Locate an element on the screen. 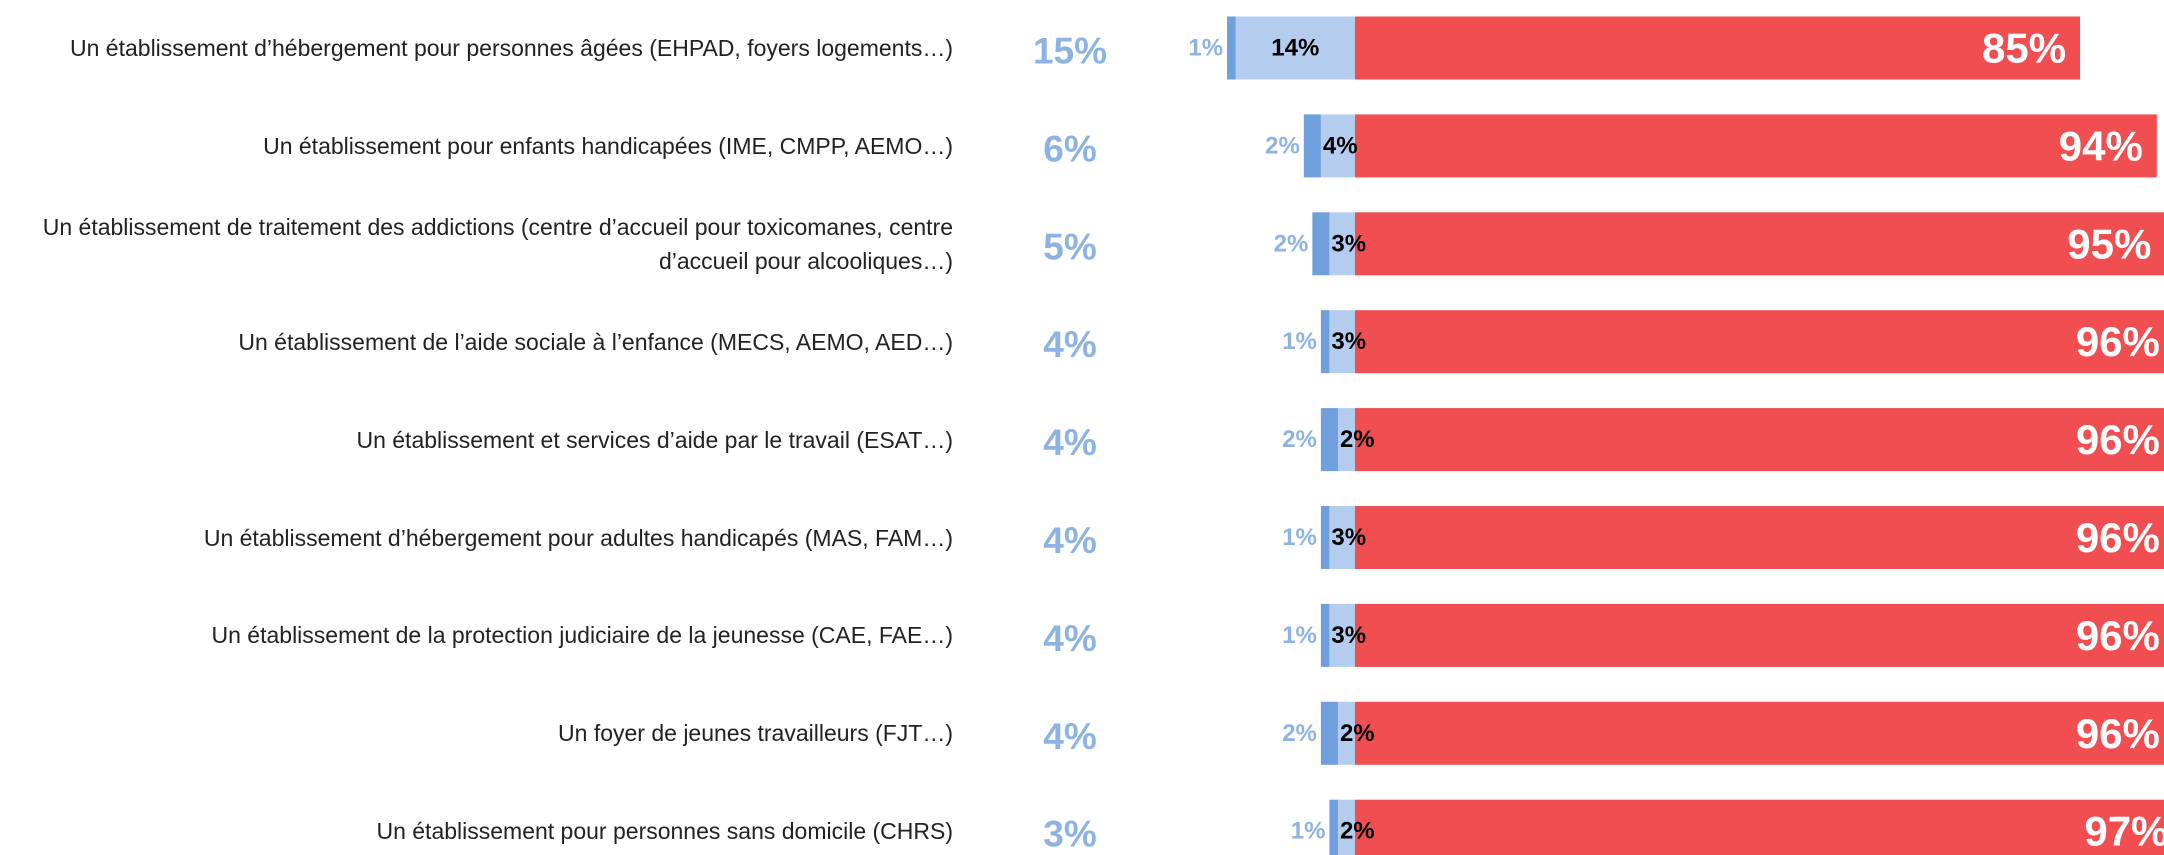 The width and height of the screenshot is (2164, 855). total-label: 6% is located at coordinates (1069, 148).